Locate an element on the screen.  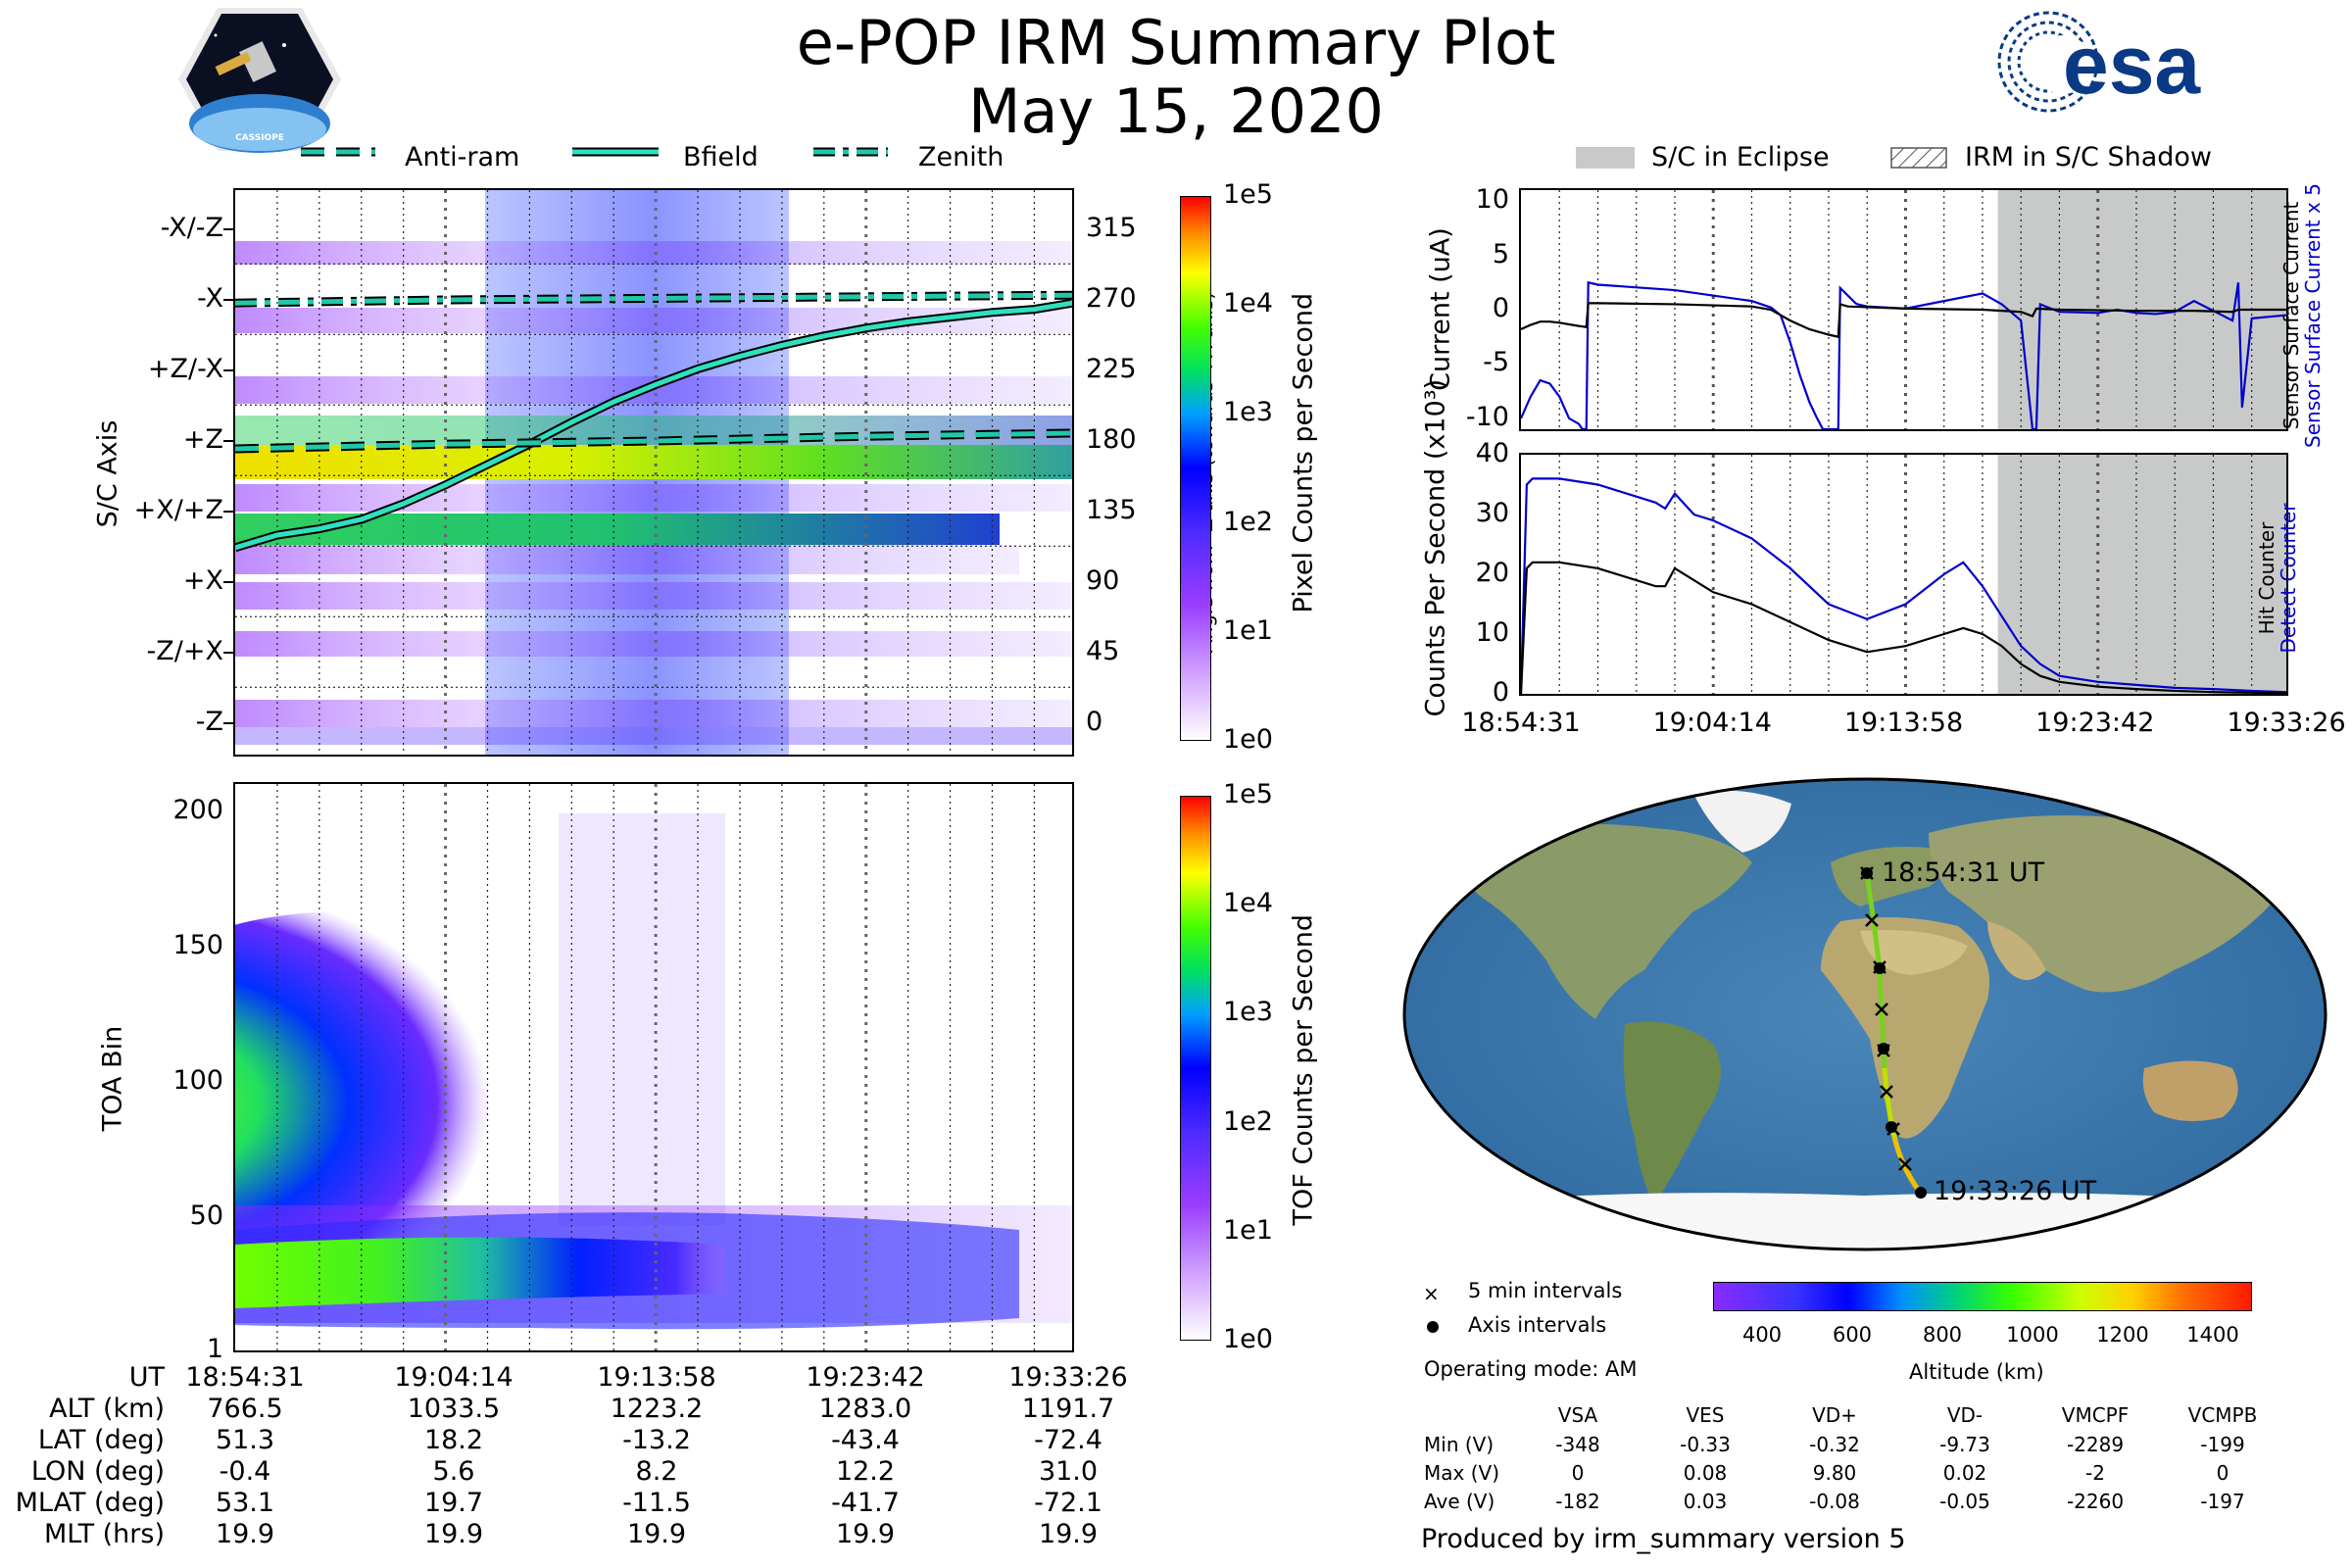
position-cell: -13.2 is located at coordinates (656, 1440).